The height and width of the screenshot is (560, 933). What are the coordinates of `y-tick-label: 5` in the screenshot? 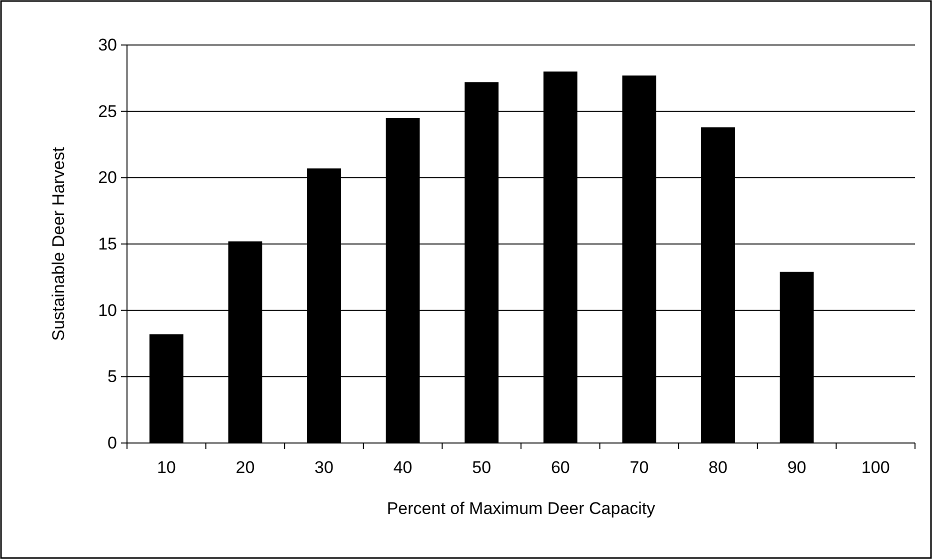 It's located at (112, 376).